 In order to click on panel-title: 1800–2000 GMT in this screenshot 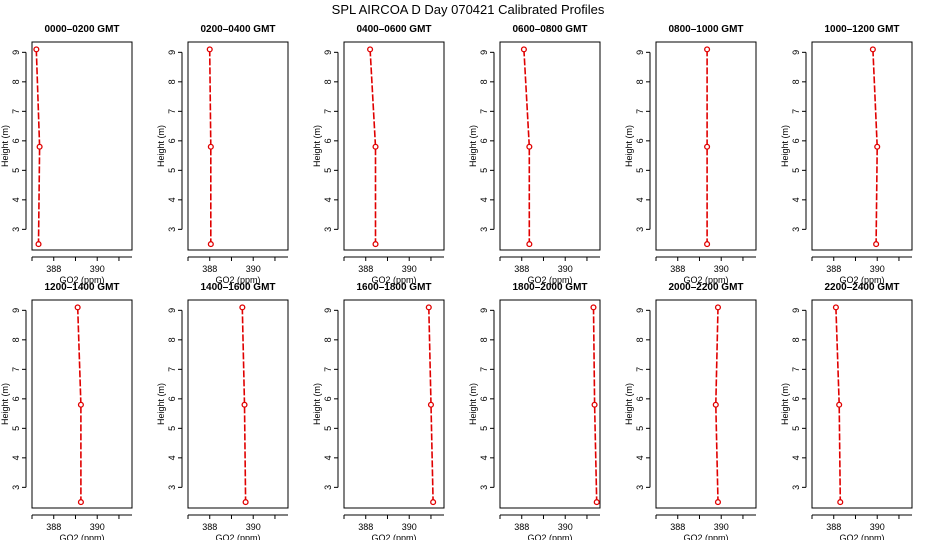, I will do `click(549, 287)`.